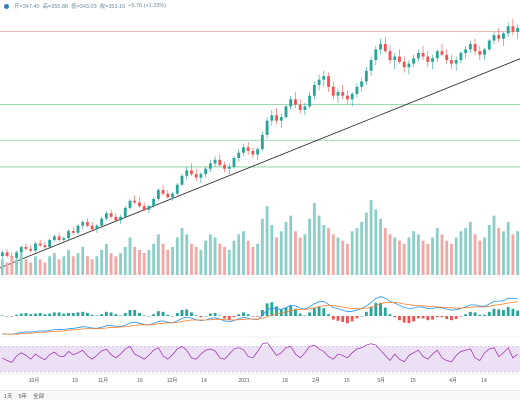 The width and height of the screenshot is (520, 400). Describe the element at coordinates (23, 396) in the screenshot. I see `interval-5y-button: 5年` at that location.